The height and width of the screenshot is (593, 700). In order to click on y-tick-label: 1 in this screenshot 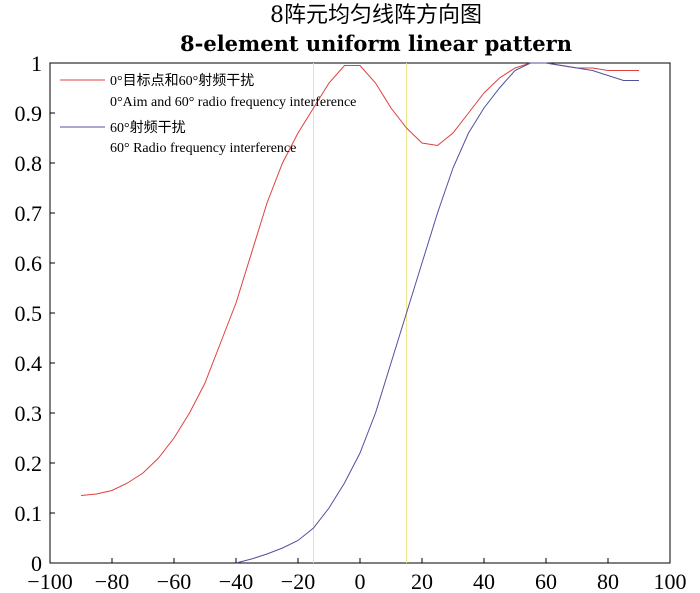, I will do `click(36, 63)`.